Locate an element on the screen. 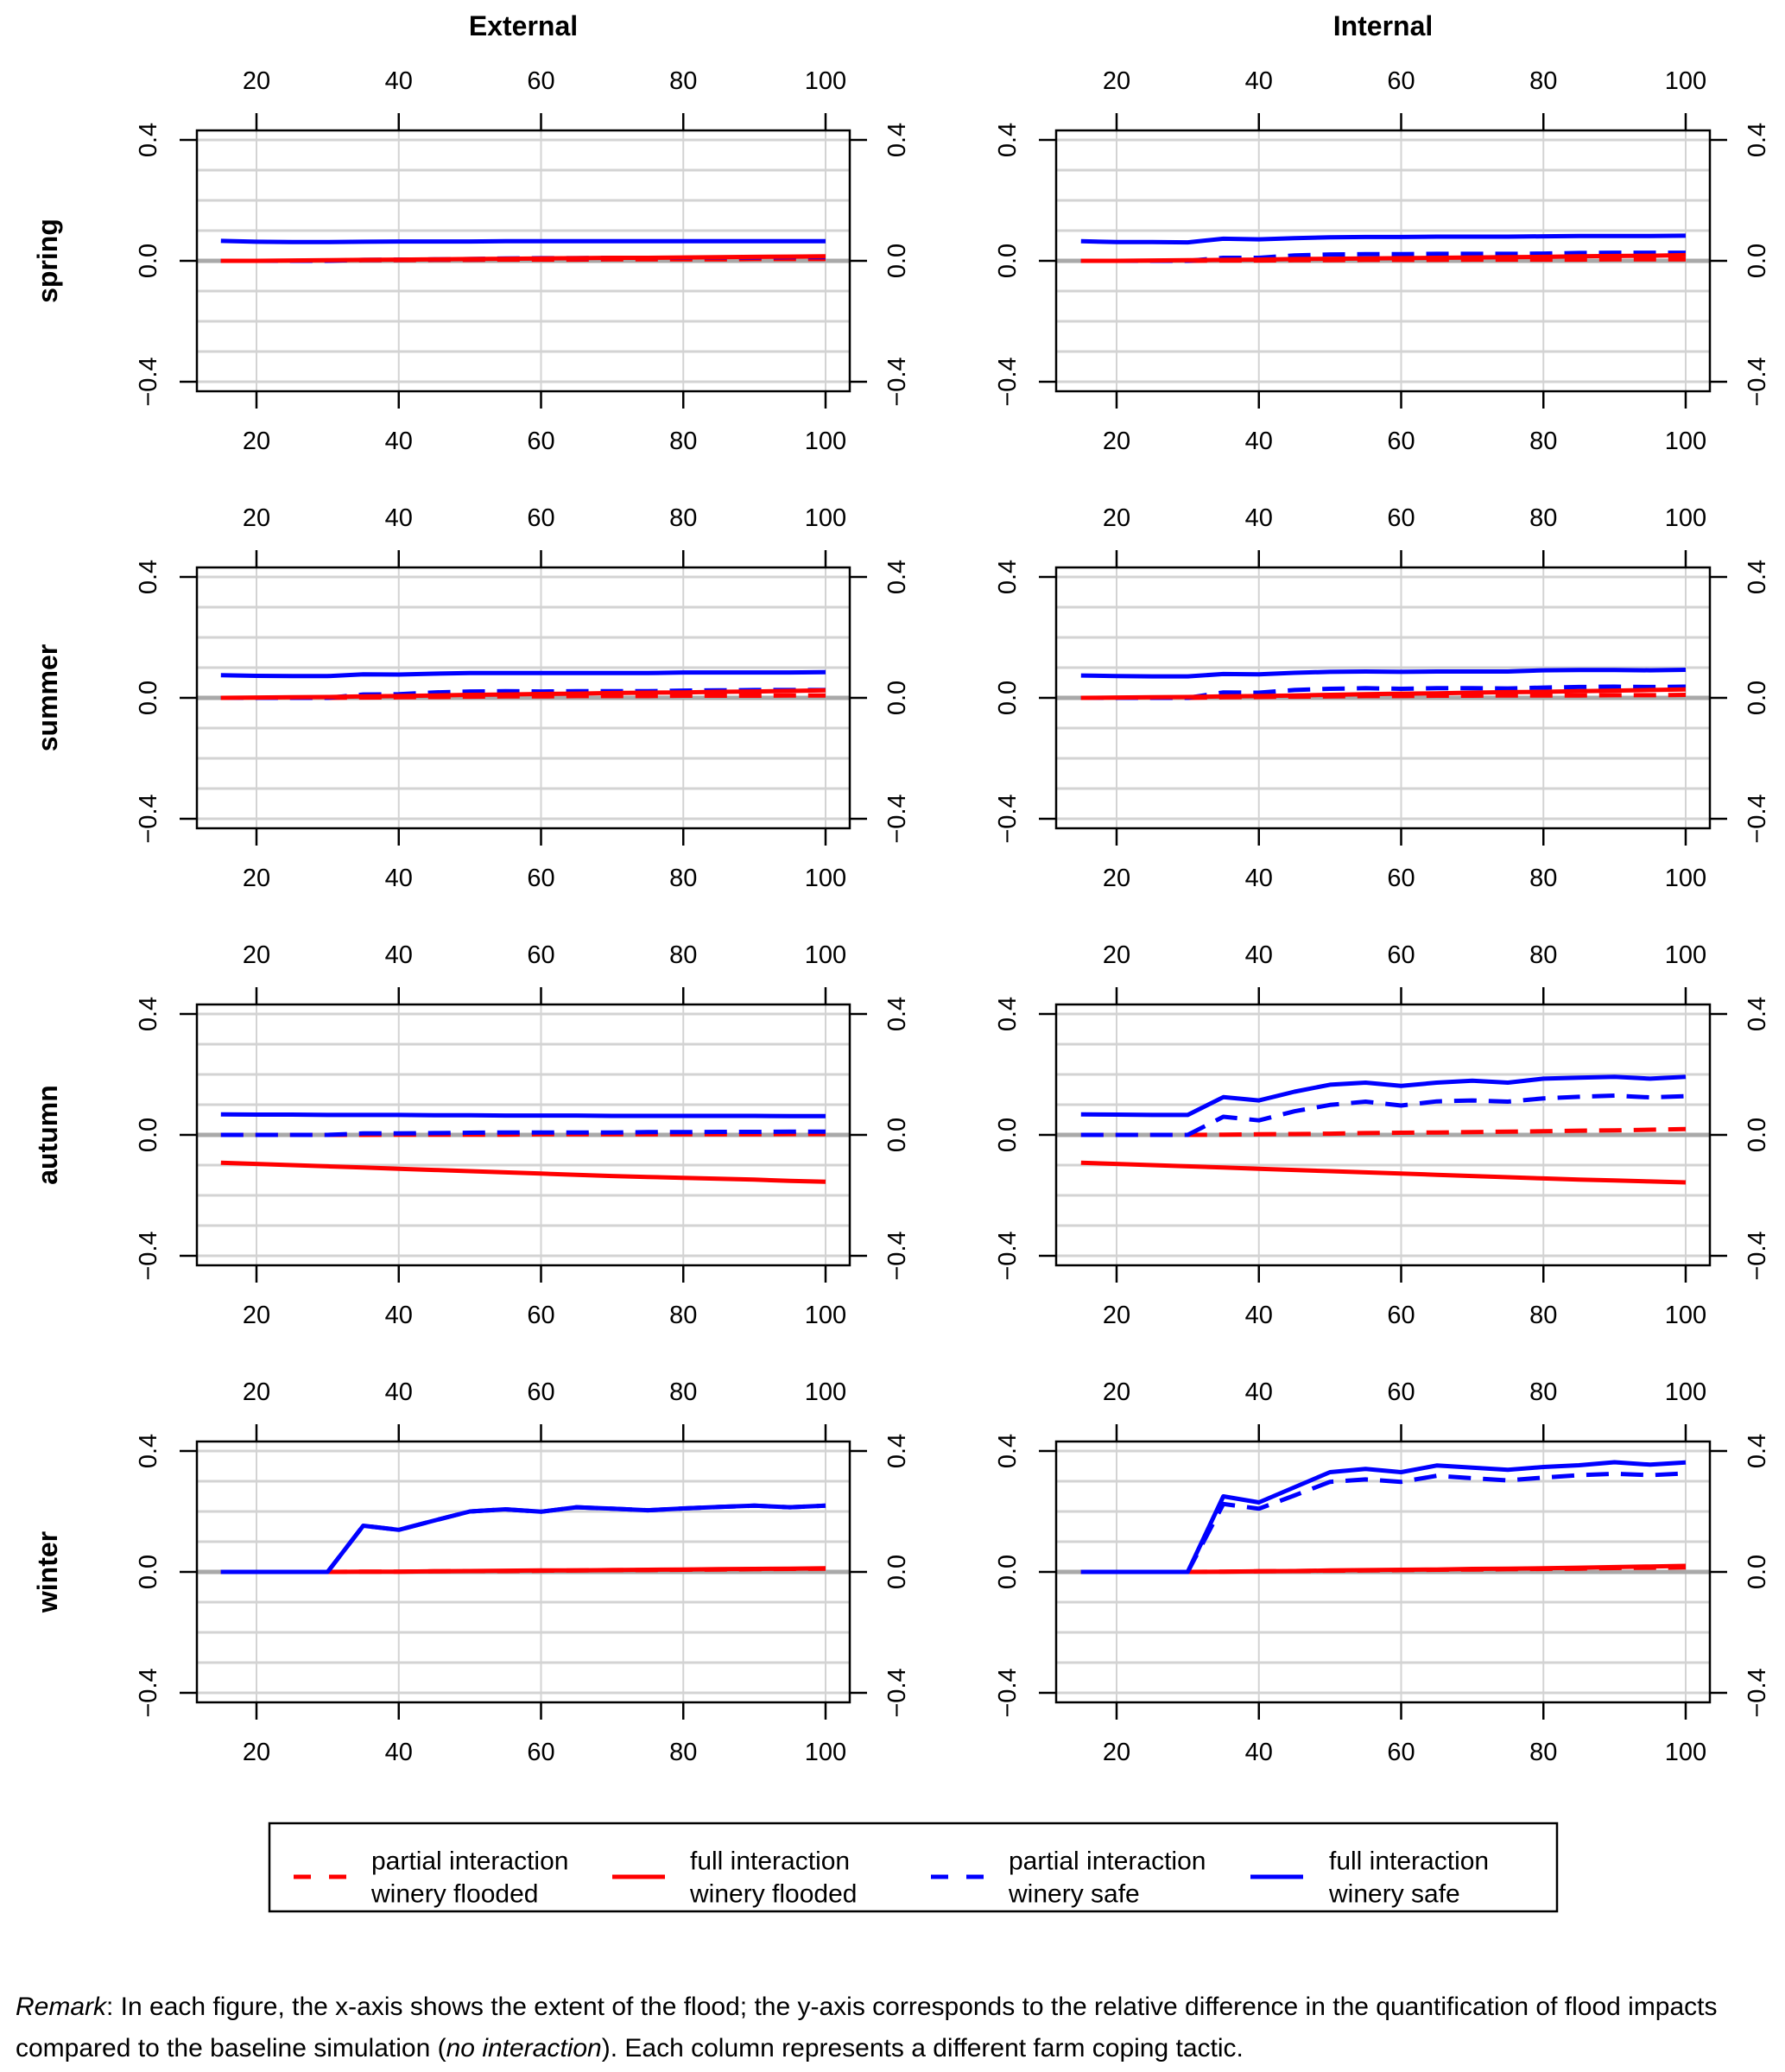 This screenshot has width=1785, height=2072. row-label-autumn: autumn is located at coordinates (48, 1135).